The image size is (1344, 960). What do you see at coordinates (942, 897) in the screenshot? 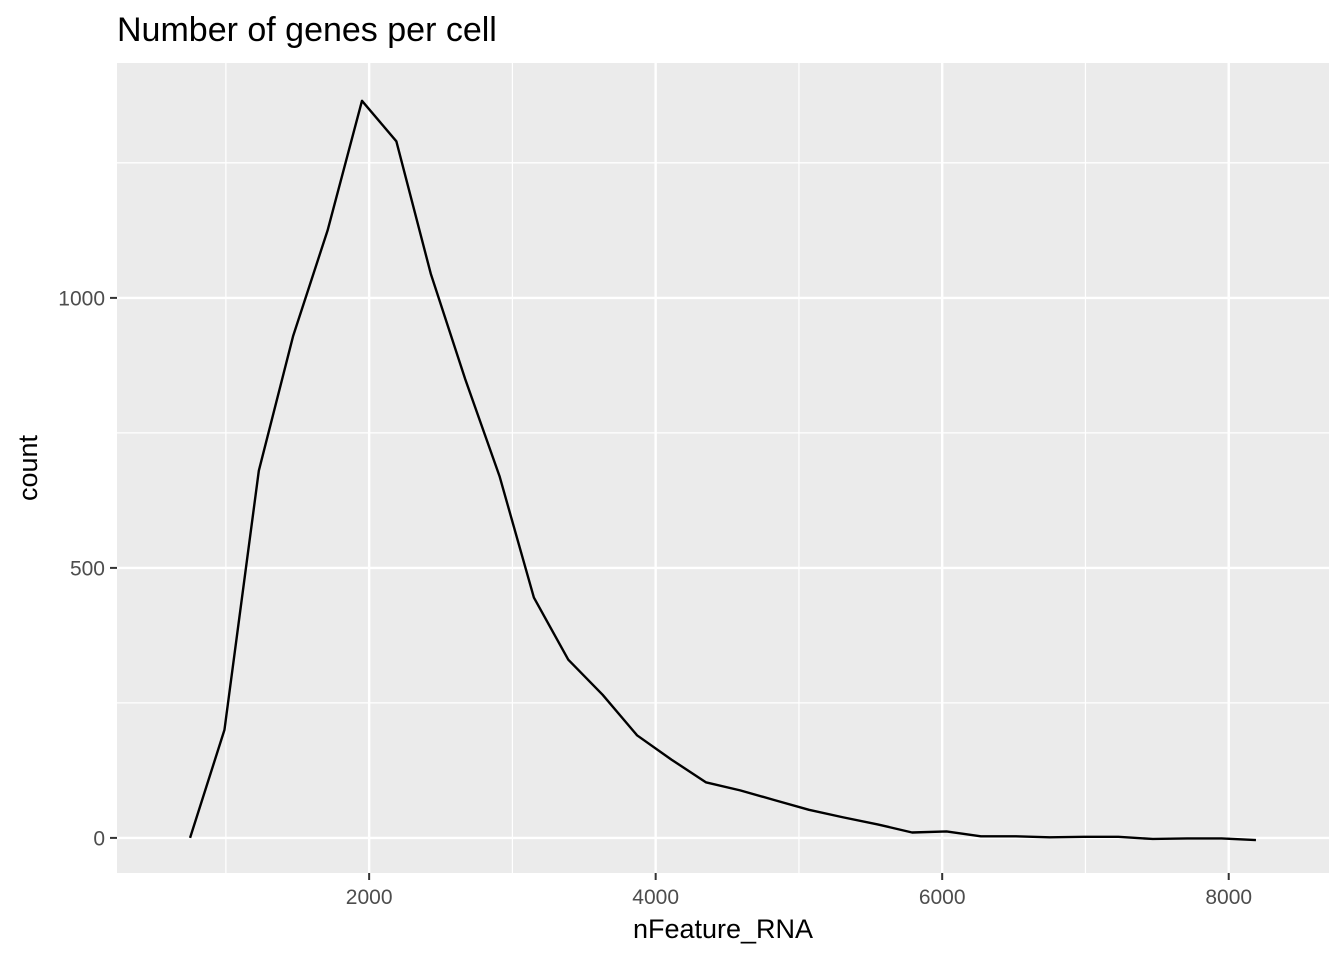
I see `x-tick-label: 6000` at bounding box center [942, 897].